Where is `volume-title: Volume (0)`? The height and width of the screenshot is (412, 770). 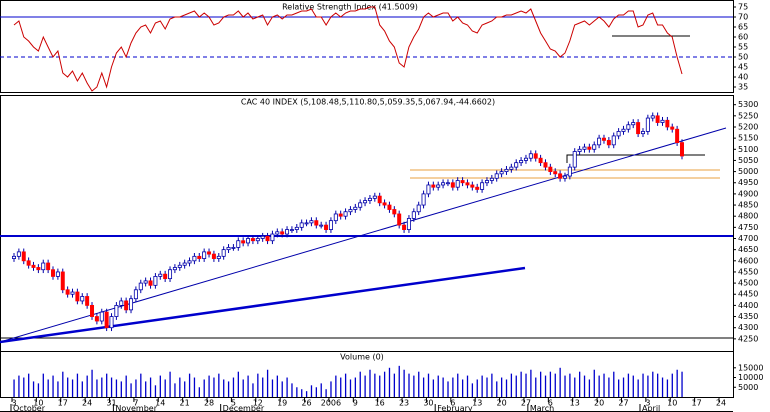 volume-title: Volume (0) is located at coordinates (362, 357).